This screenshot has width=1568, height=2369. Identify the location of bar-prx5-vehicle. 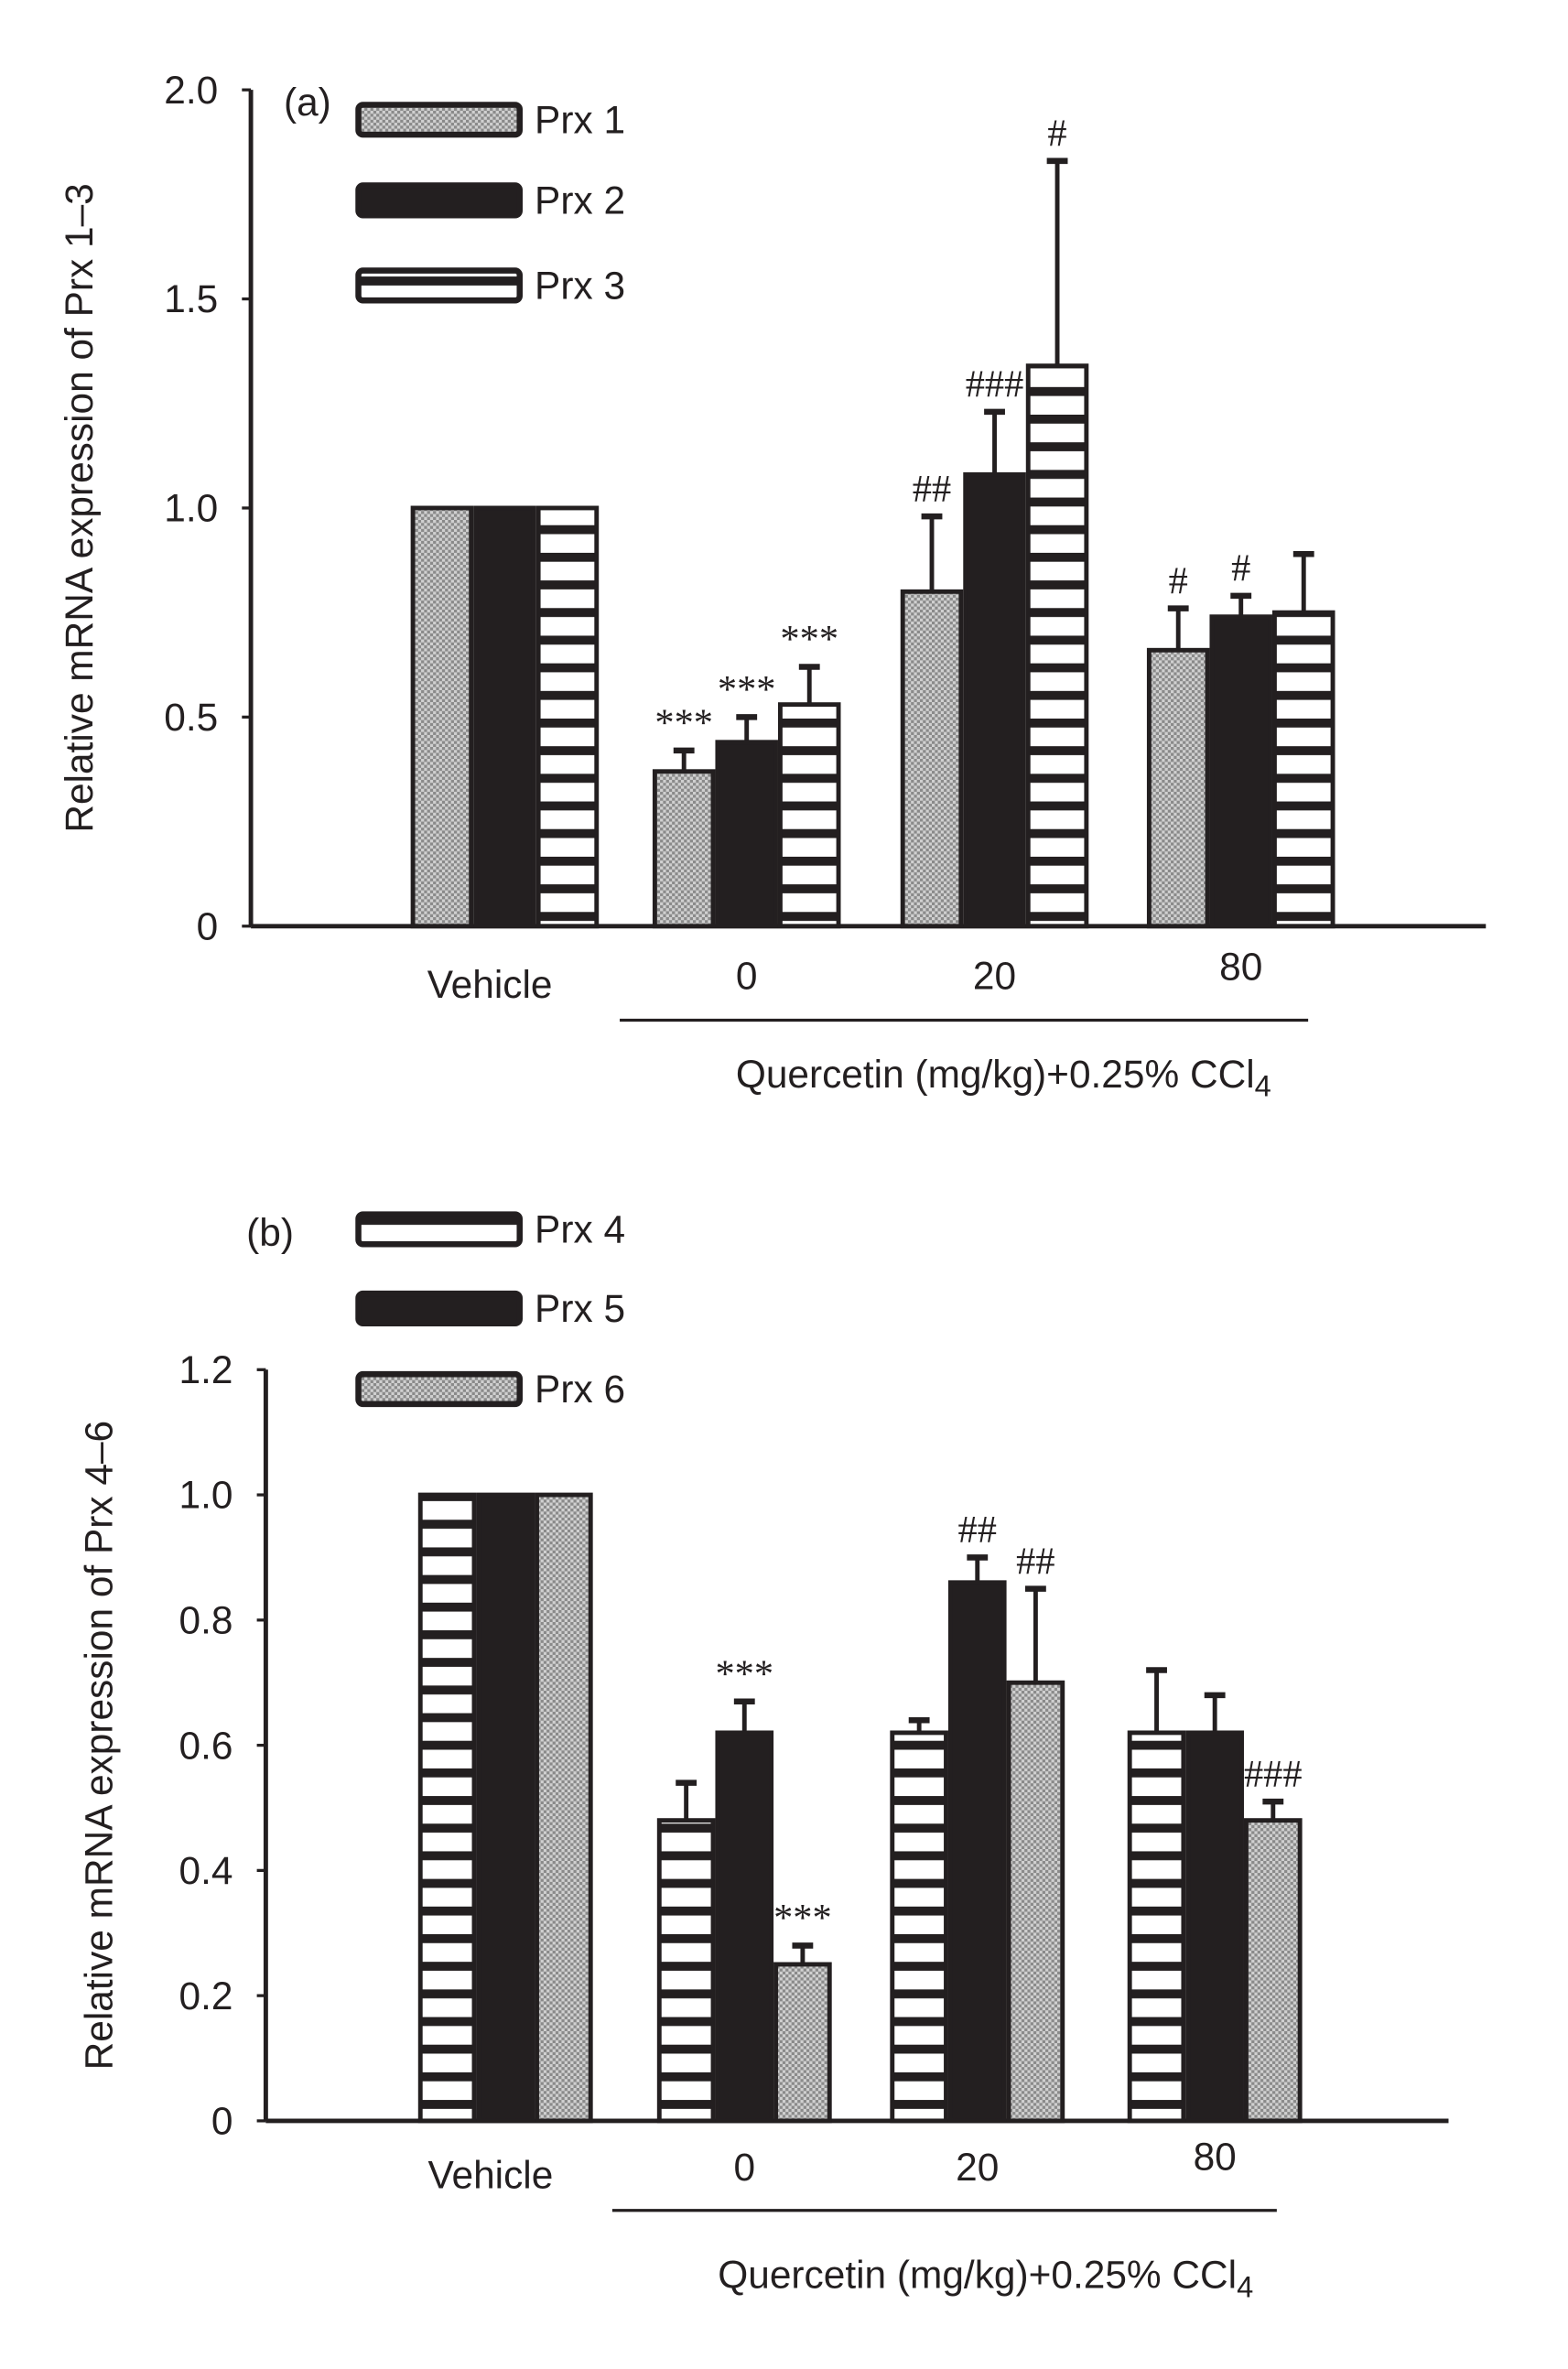
(505, 1808).